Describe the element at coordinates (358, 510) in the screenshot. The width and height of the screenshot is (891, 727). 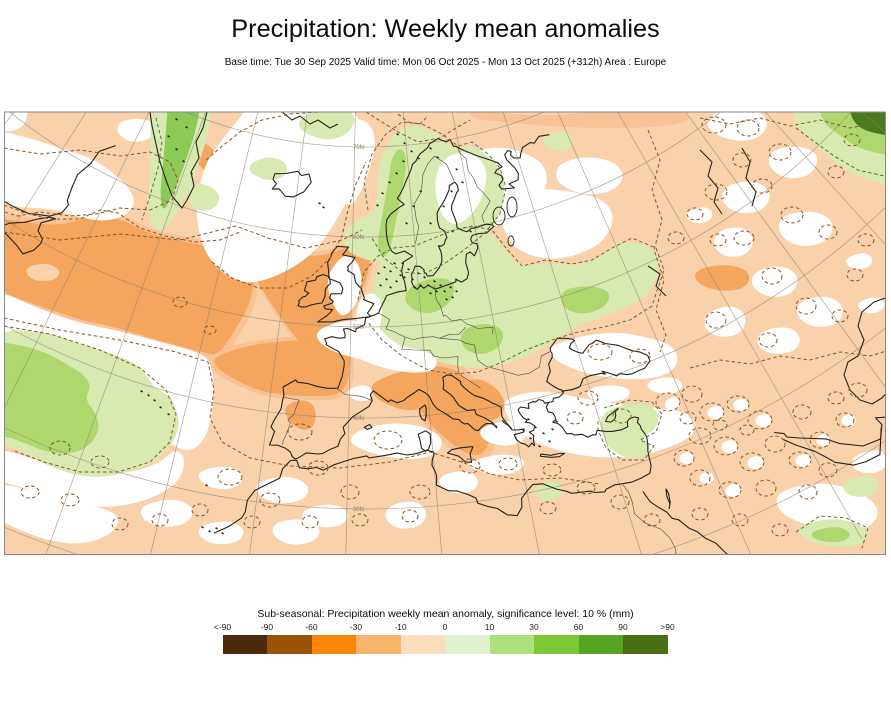
I see `svg-text: 30N` at that location.